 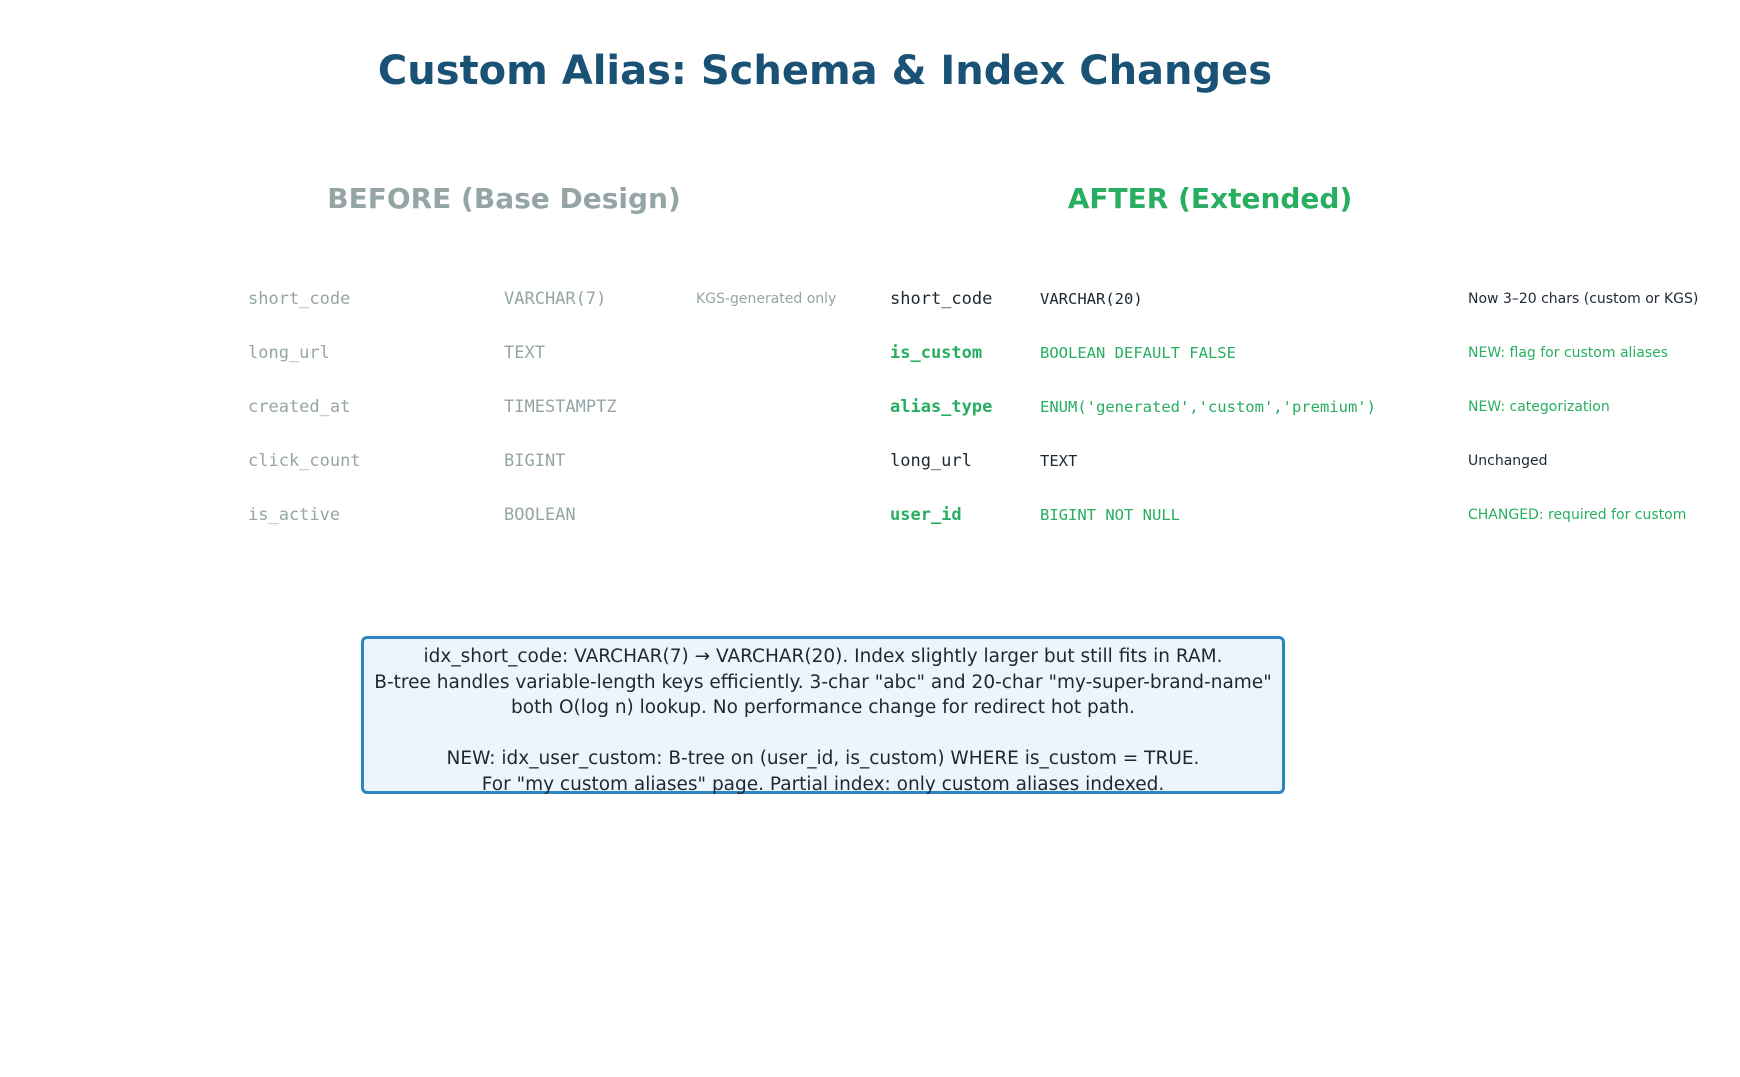 I want to click on before-field-name: is_active, so click(x=294, y=515).